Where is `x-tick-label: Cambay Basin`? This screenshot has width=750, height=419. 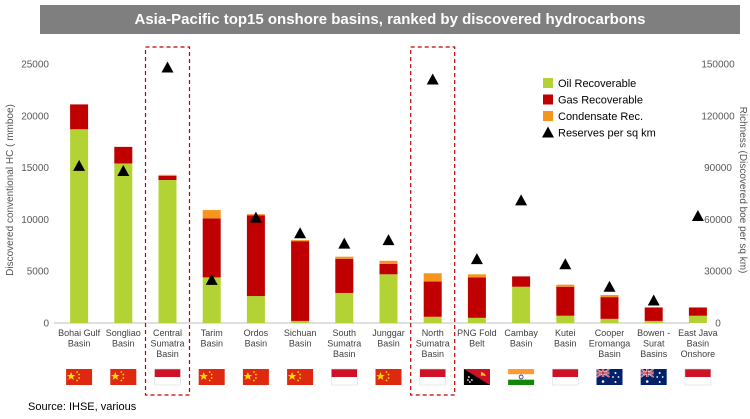 x-tick-label: Cambay Basin is located at coordinates (521, 338).